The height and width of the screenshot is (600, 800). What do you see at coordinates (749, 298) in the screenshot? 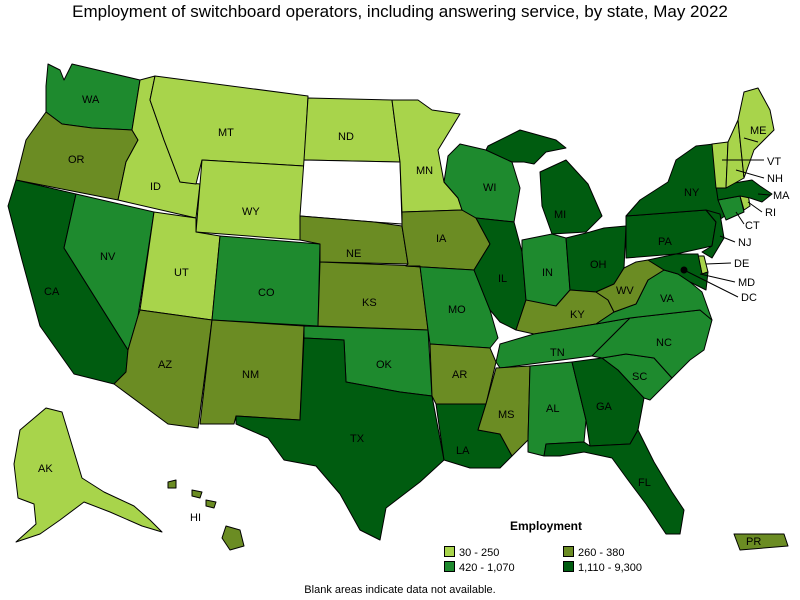
I see `label-DC: DC` at bounding box center [749, 298].